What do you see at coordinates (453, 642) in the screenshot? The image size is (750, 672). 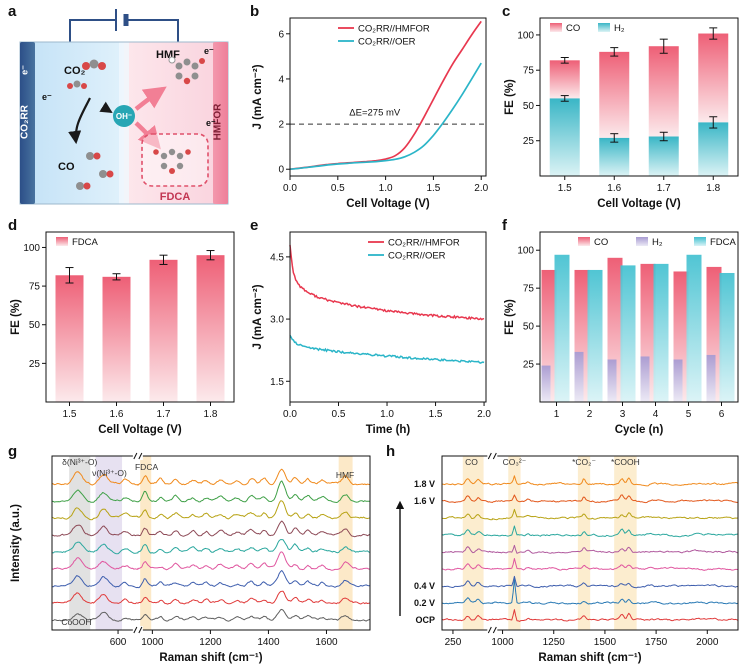 I see `svg-text: 250` at bounding box center [453, 642].